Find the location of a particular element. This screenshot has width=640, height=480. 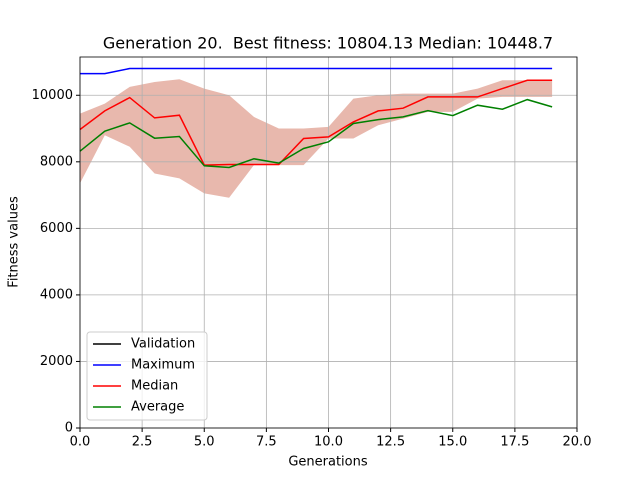

y-tick-label: 8000 is located at coordinates (56, 161).